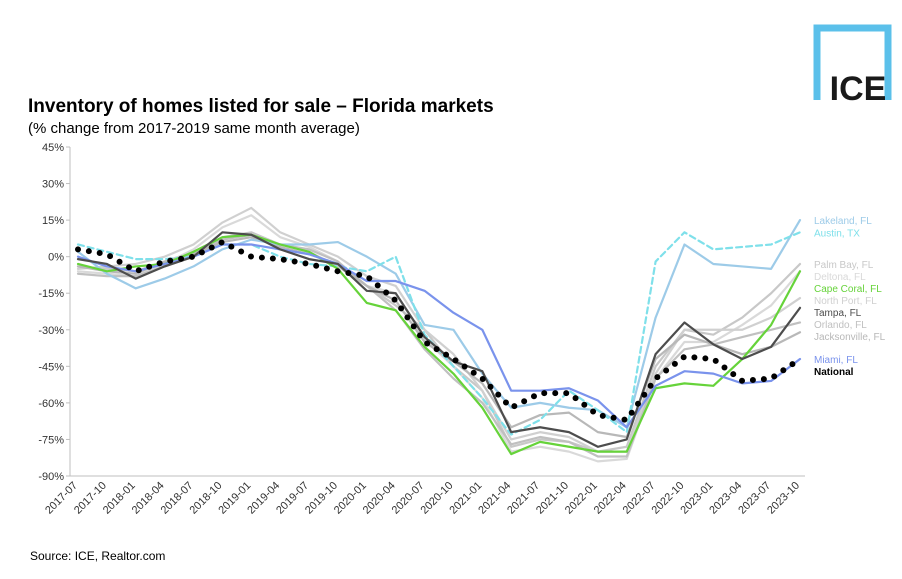 The image size is (902, 579). I want to click on y-tick-label: -90%, so click(51, 477).